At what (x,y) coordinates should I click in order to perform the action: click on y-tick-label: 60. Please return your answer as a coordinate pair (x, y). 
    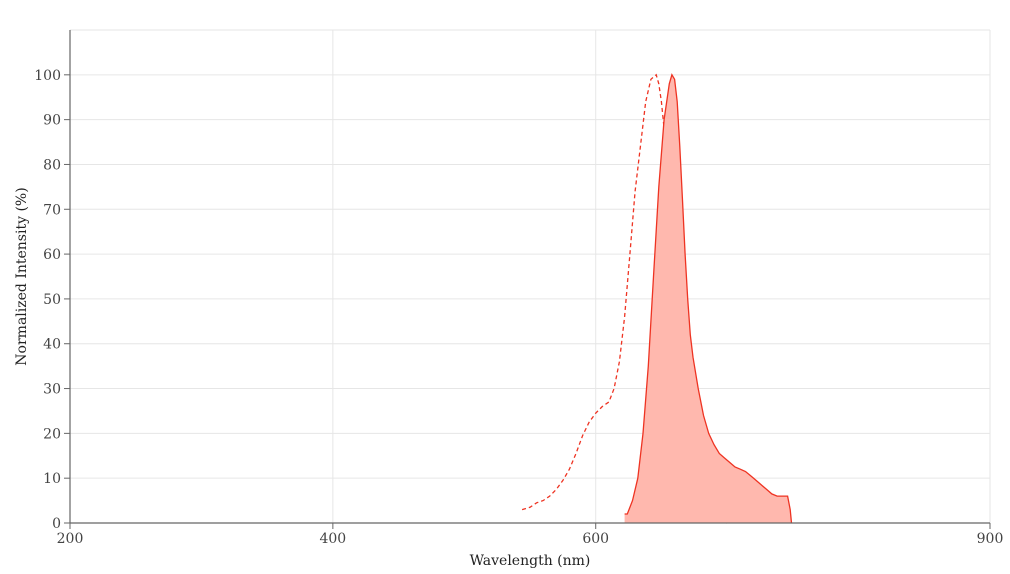
    Looking at the image, I should click on (52, 255).